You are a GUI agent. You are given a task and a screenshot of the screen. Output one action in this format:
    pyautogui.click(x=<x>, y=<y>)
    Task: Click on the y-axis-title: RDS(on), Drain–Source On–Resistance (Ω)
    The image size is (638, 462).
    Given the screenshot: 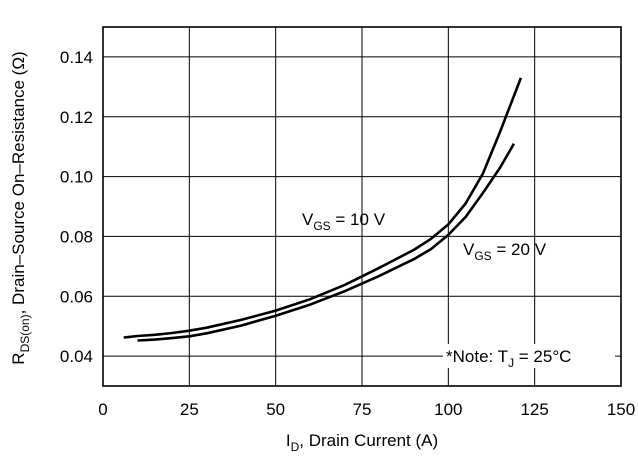 What is the action you would take?
    pyautogui.click(x=20, y=207)
    